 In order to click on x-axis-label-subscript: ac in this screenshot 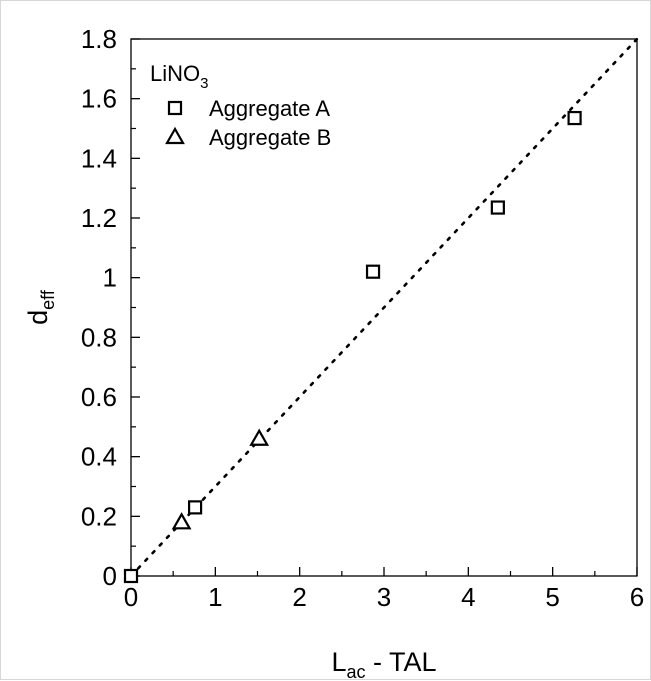, I will do `click(355, 671)`.